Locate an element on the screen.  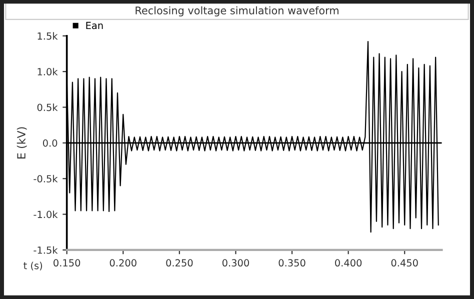
x-tick-label: 0.350 is located at coordinates (292, 263).